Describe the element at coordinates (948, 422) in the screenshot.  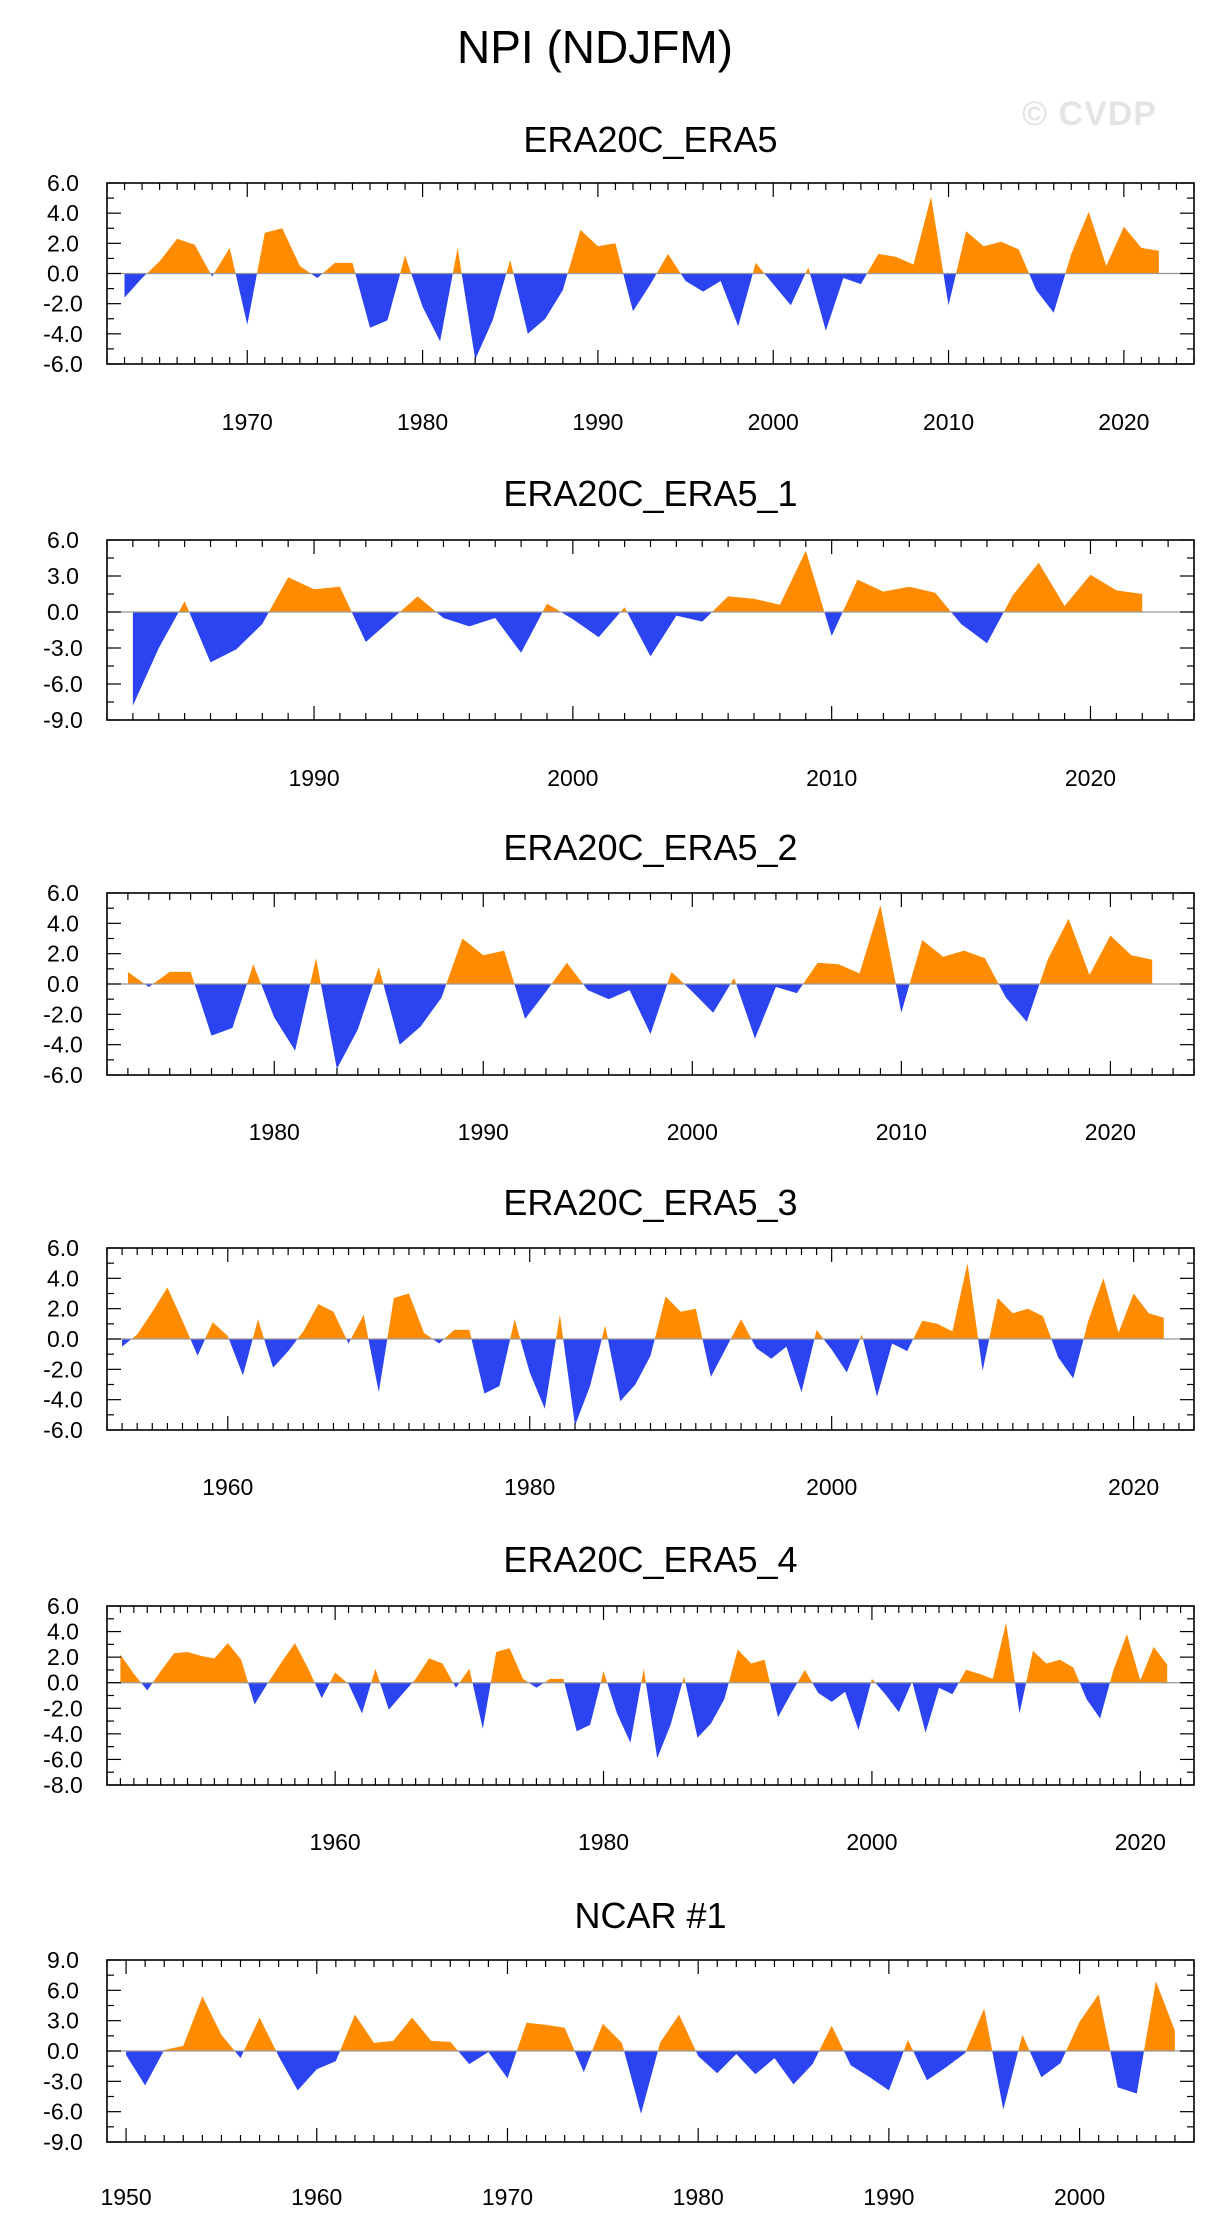
I see `x-tick-label: 2010` at that location.